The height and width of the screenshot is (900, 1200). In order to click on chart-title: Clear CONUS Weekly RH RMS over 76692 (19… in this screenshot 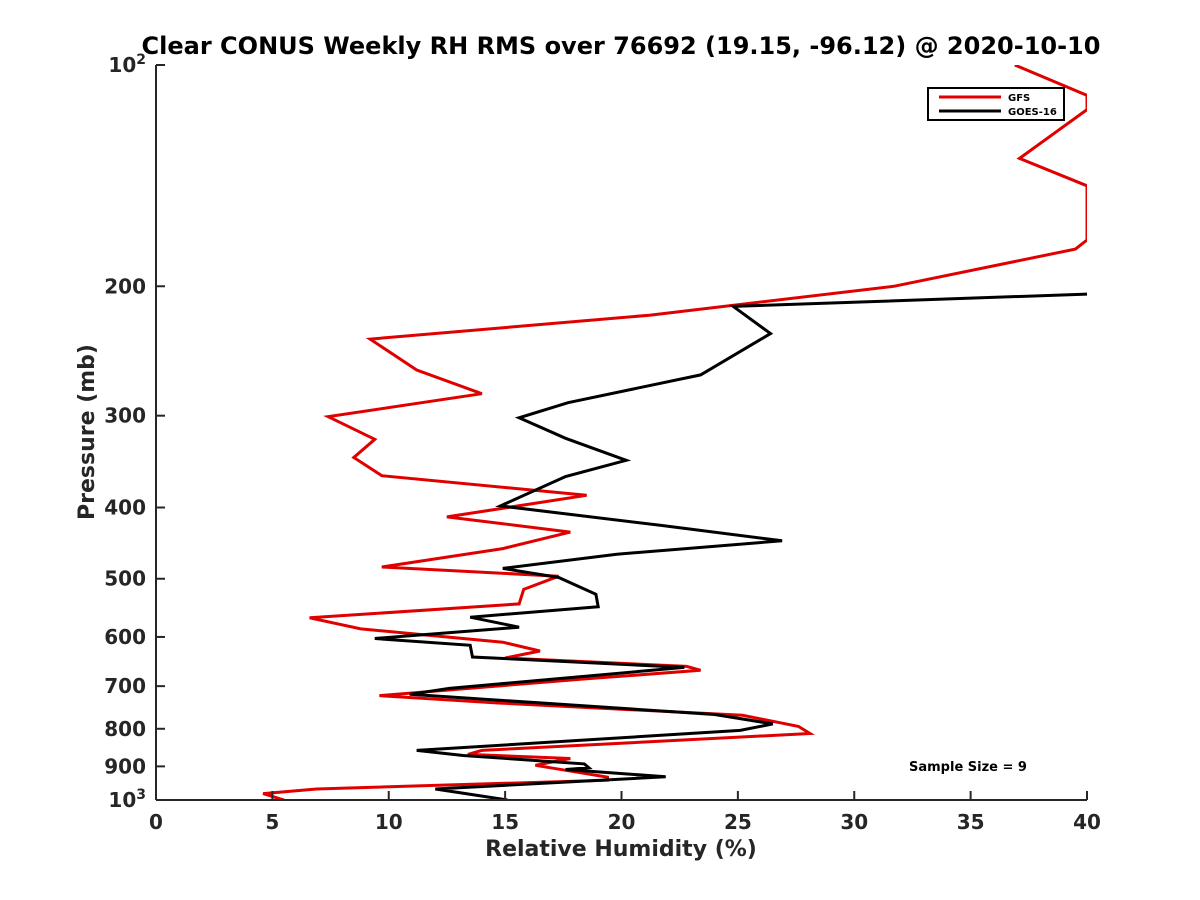, I will do `click(621, 46)`.